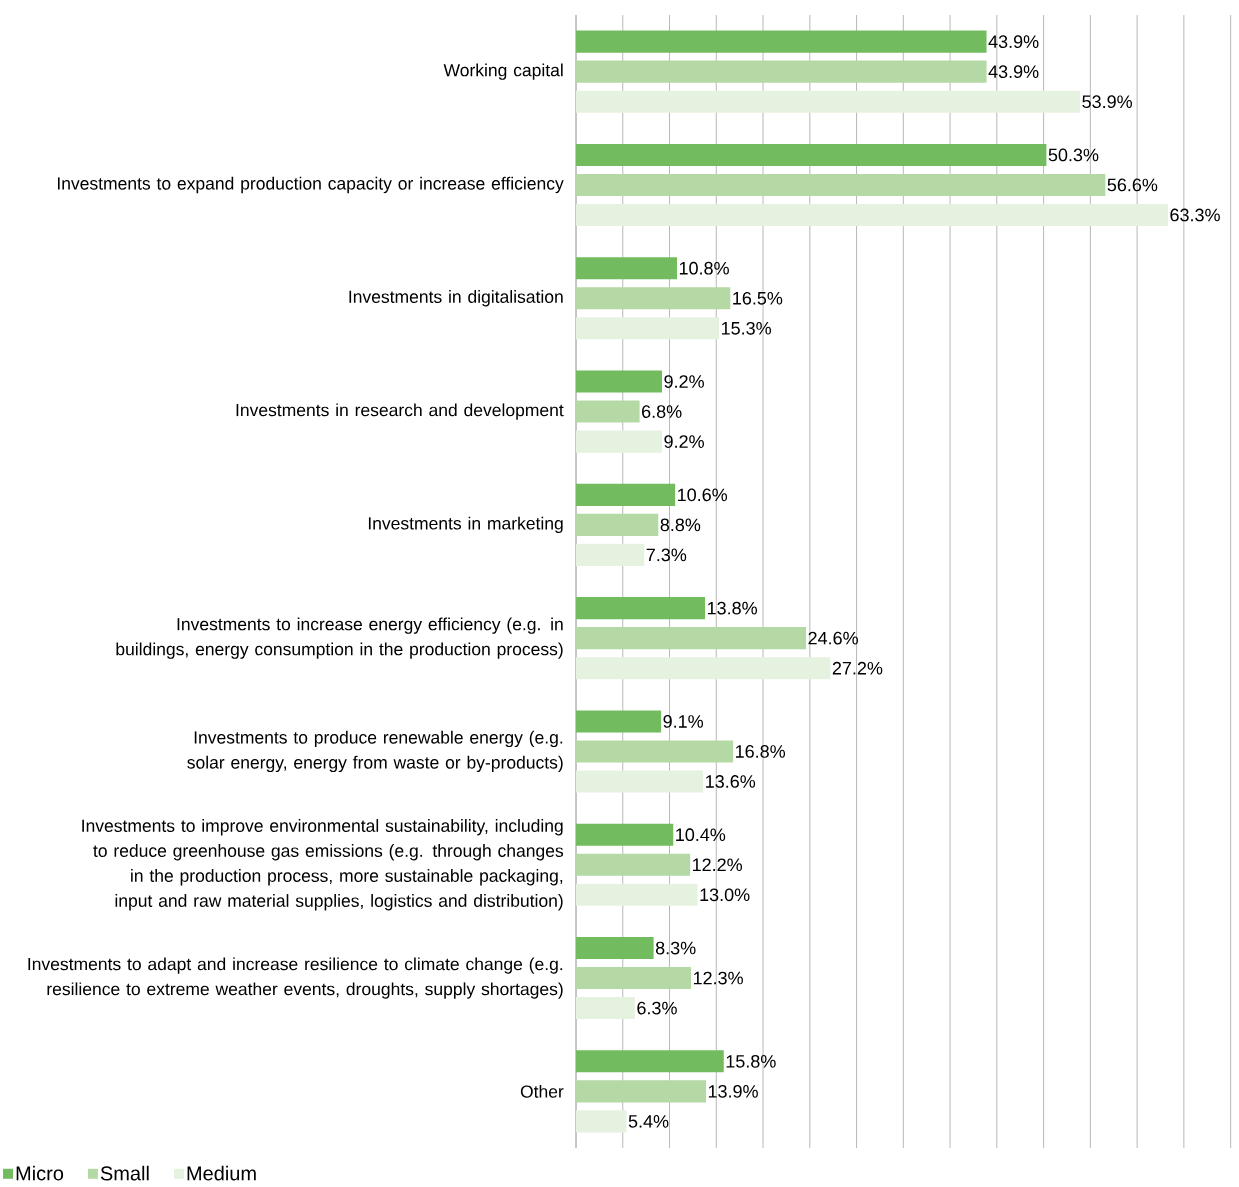 This screenshot has height=1187, width=1239. Describe the element at coordinates (680, 525) in the screenshot. I see `data-label: 8.8%` at that location.